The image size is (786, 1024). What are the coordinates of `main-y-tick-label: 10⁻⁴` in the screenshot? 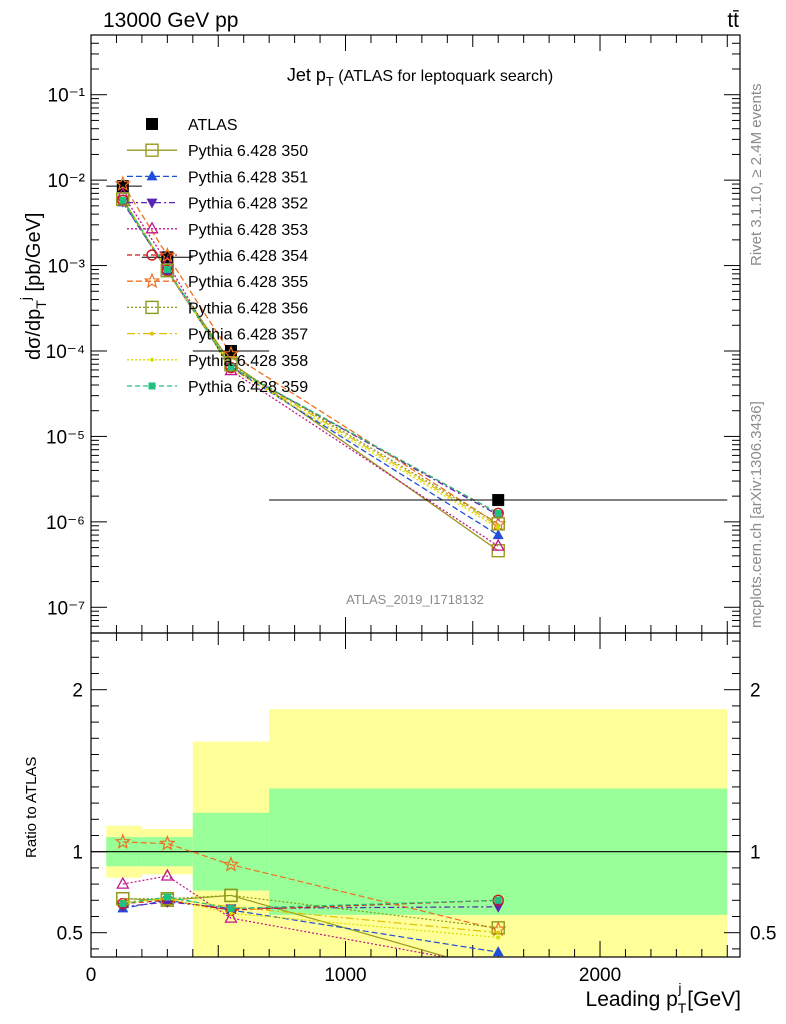 It's located at (65, 352).